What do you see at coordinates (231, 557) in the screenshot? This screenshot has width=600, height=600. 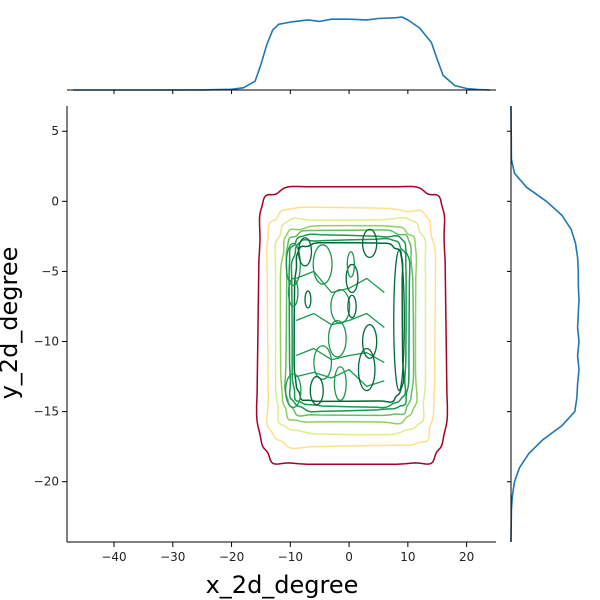 I see `x-tick-label: −20` at bounding box center [231, 557].